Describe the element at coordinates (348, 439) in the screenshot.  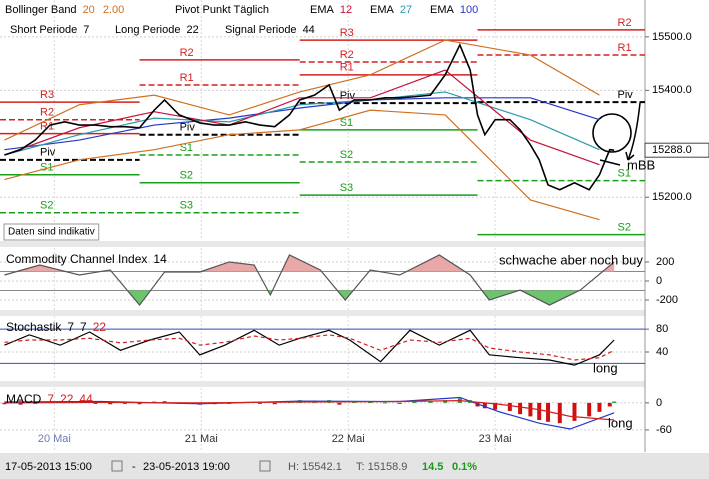
I see `x-tick-label: 22 Mai` at that location.